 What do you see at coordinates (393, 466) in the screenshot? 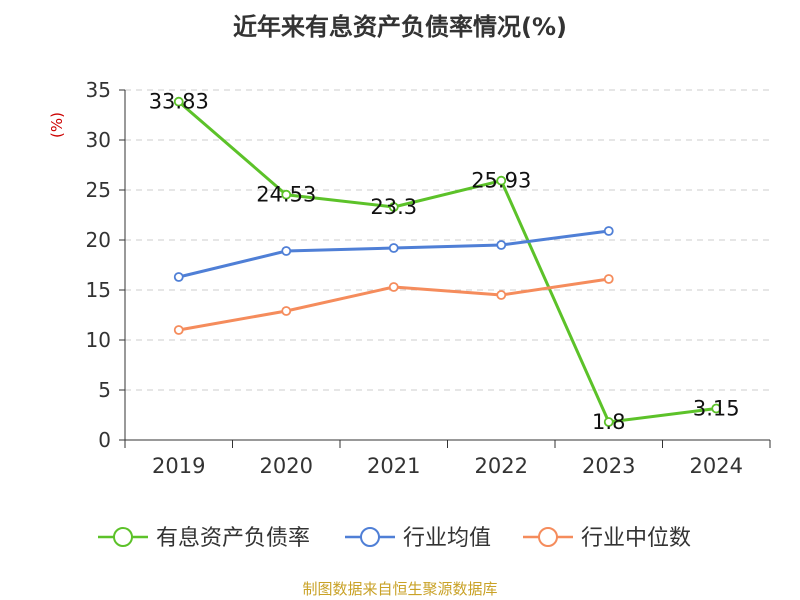
I see `x-tick-label: 2021` at bounding box center [393, 466].